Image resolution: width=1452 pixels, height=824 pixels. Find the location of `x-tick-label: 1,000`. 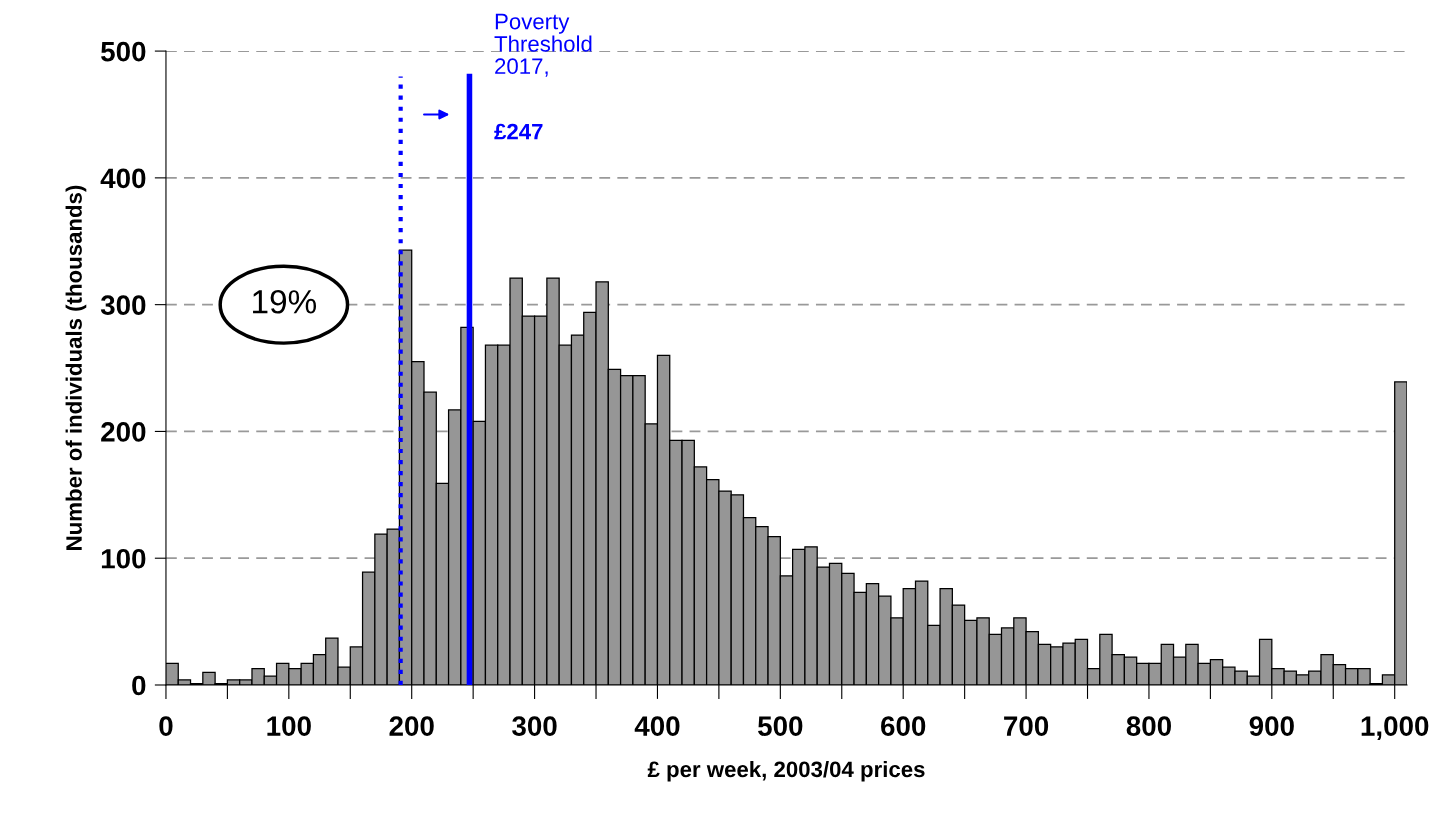

x-tick-label: 1,000 is located at coordinates (1395, 728).